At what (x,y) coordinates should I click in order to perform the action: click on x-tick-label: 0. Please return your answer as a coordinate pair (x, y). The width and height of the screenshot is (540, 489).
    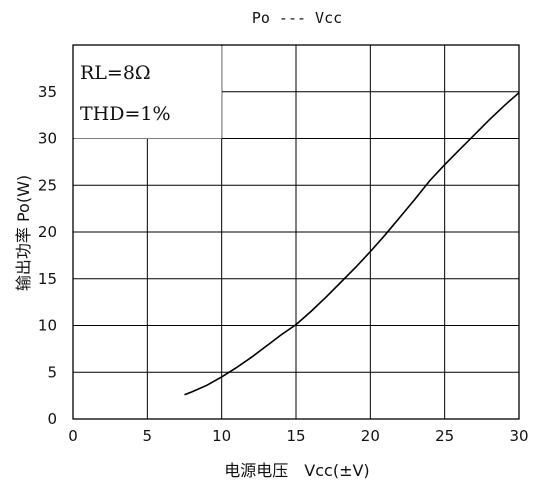
    Looking at the image, I should click on (73, 436).